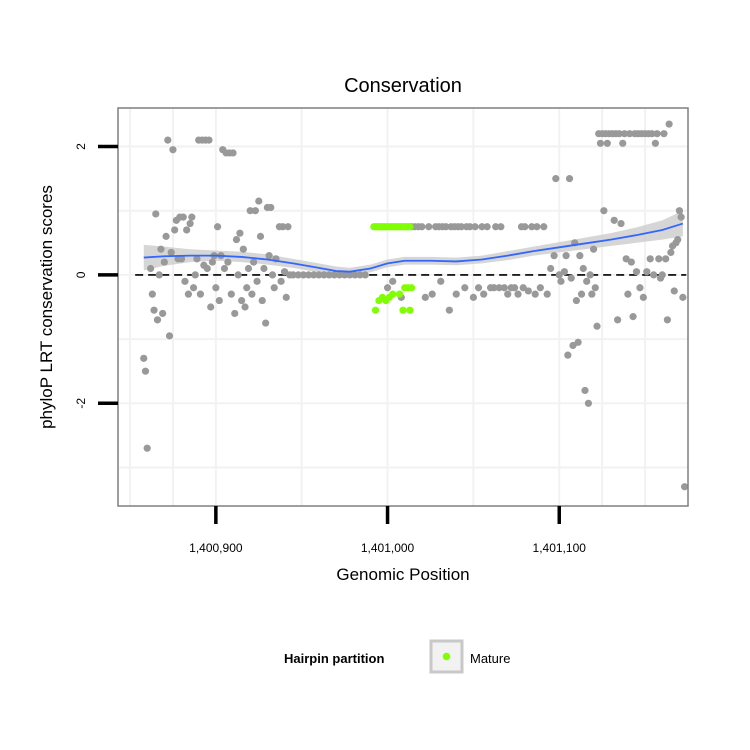 Image resolution: width=750 pixels, height=750 pixels. I want to click on y-tick-label: 2, so click(81, 146).